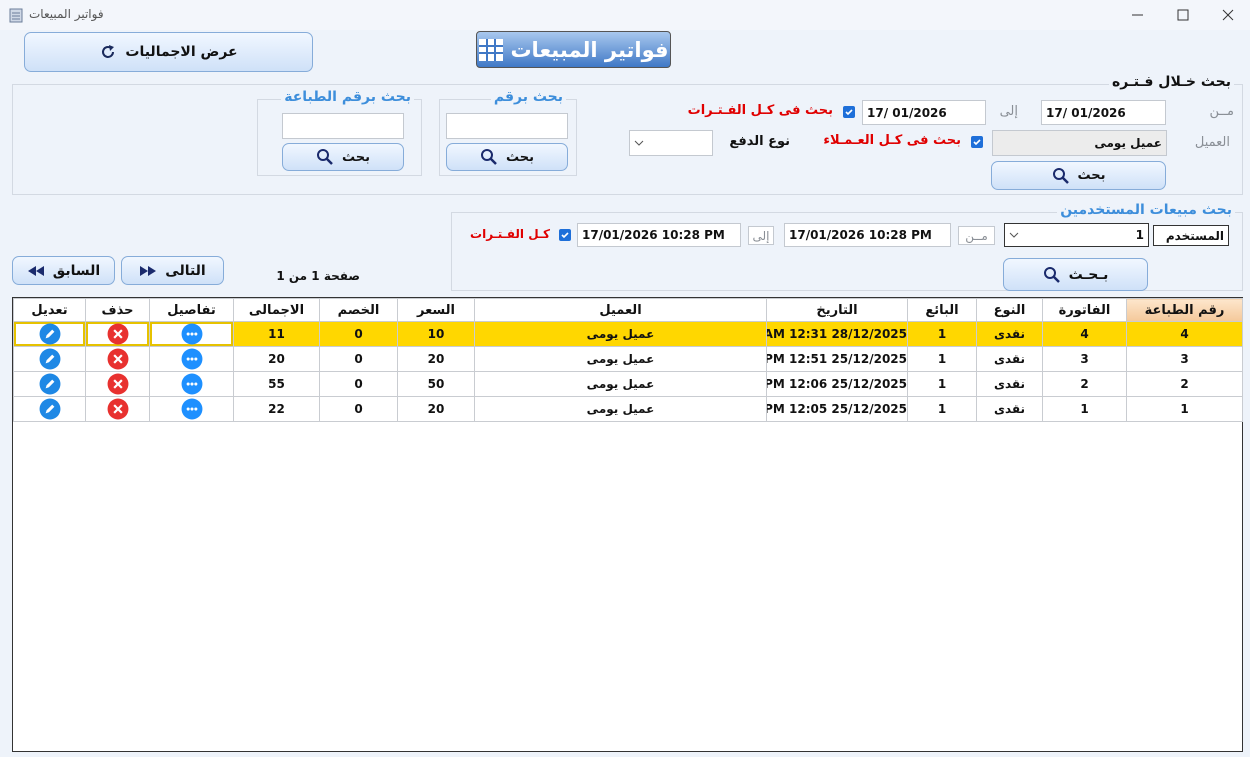 This screenshot has width=1250, height=757. Describe the element at coordinates (343, 126) in the screenshot. I see `print-number-input` at that location.